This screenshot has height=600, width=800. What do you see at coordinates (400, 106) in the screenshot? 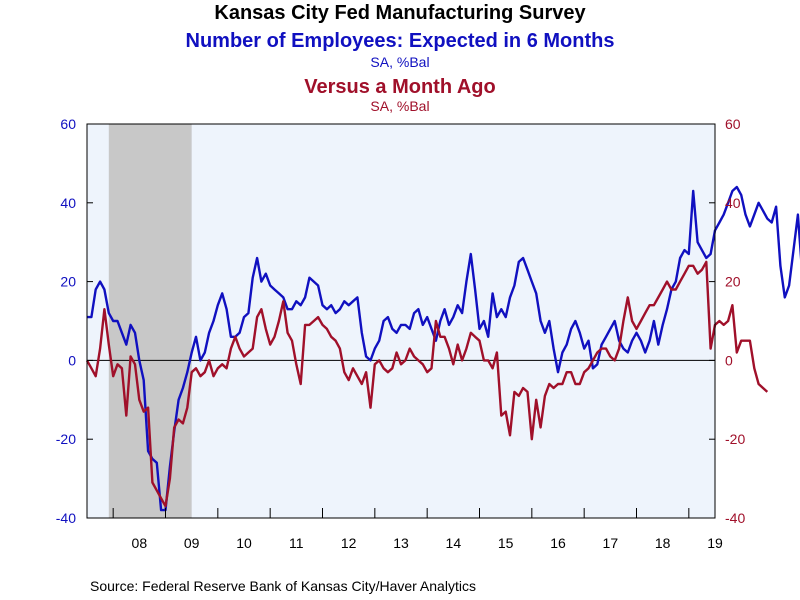
I see `series2-units: SA, %Bal` at bounding box center [400, 106].